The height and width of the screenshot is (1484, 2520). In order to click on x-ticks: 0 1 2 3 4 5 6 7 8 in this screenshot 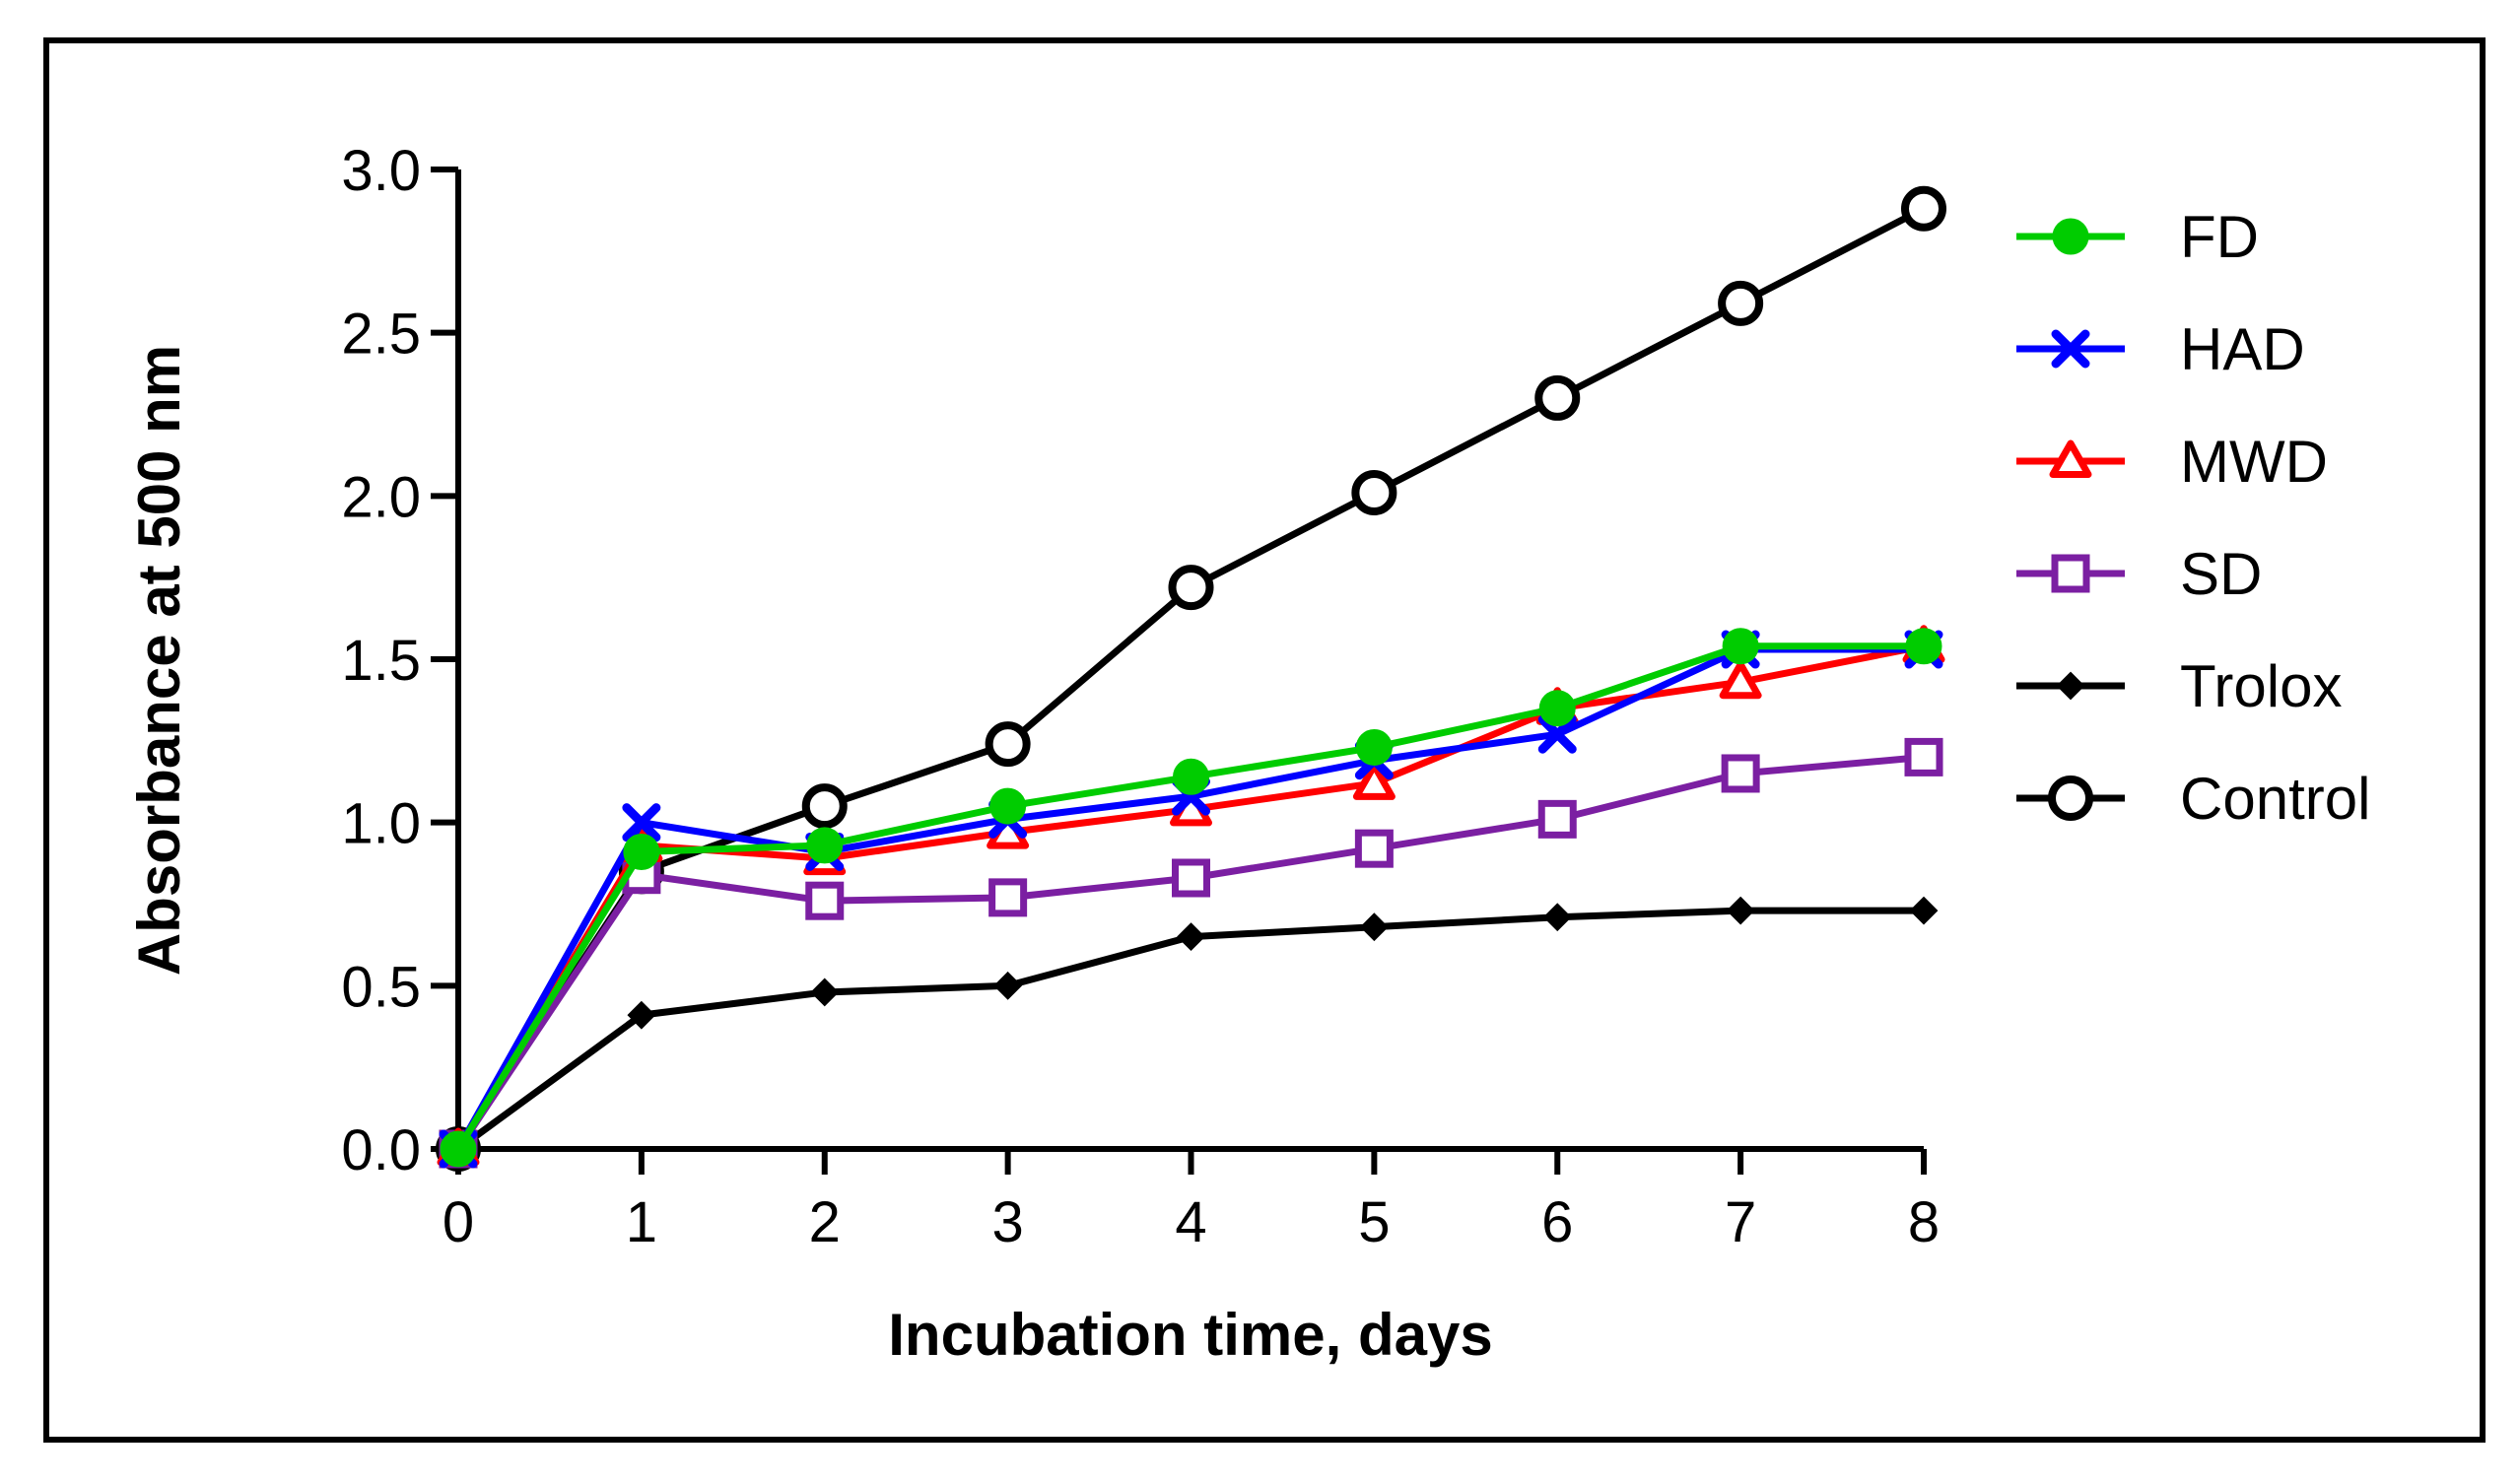, I will do `click(1191, 1201)`.